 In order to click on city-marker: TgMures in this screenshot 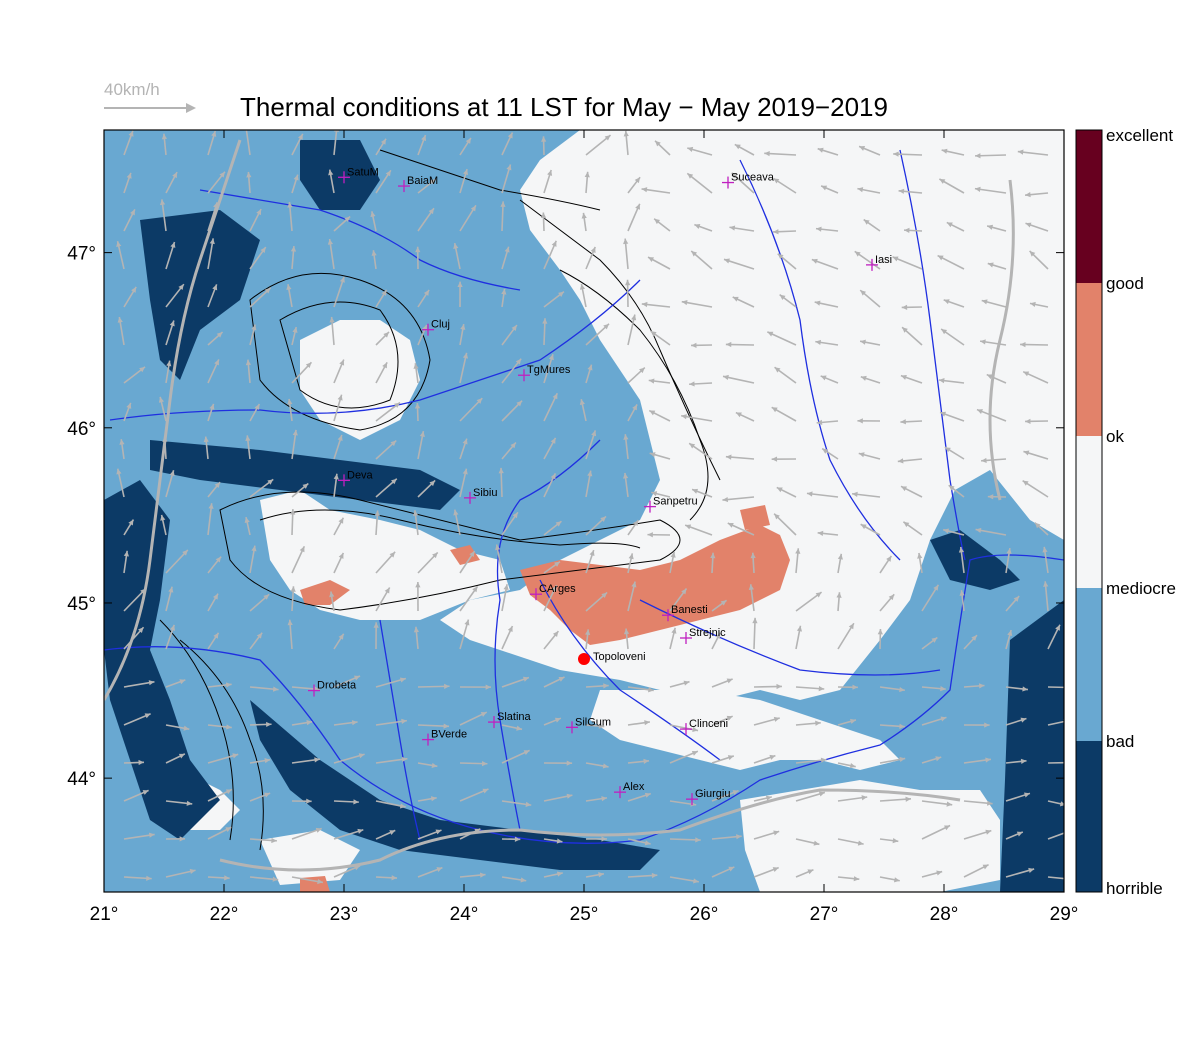, I will do `click(544, 373)`.